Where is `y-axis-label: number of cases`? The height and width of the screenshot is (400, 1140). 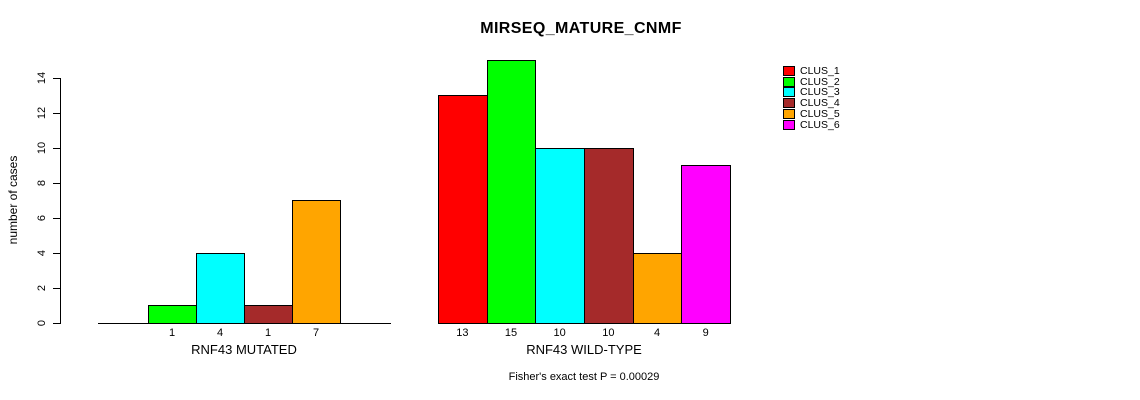
y-axis-label: number of cases is located at coordinates (13, 200).